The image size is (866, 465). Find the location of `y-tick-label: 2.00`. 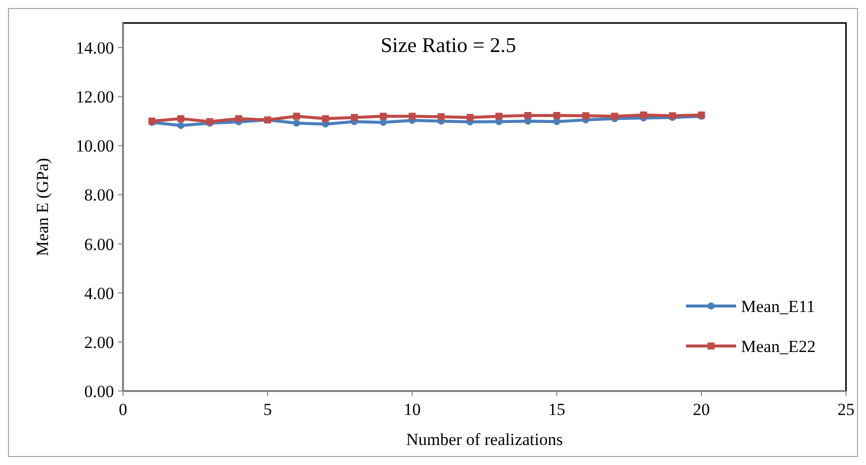

y-tick-label: 2.00 is located at coordinates (99, 342).